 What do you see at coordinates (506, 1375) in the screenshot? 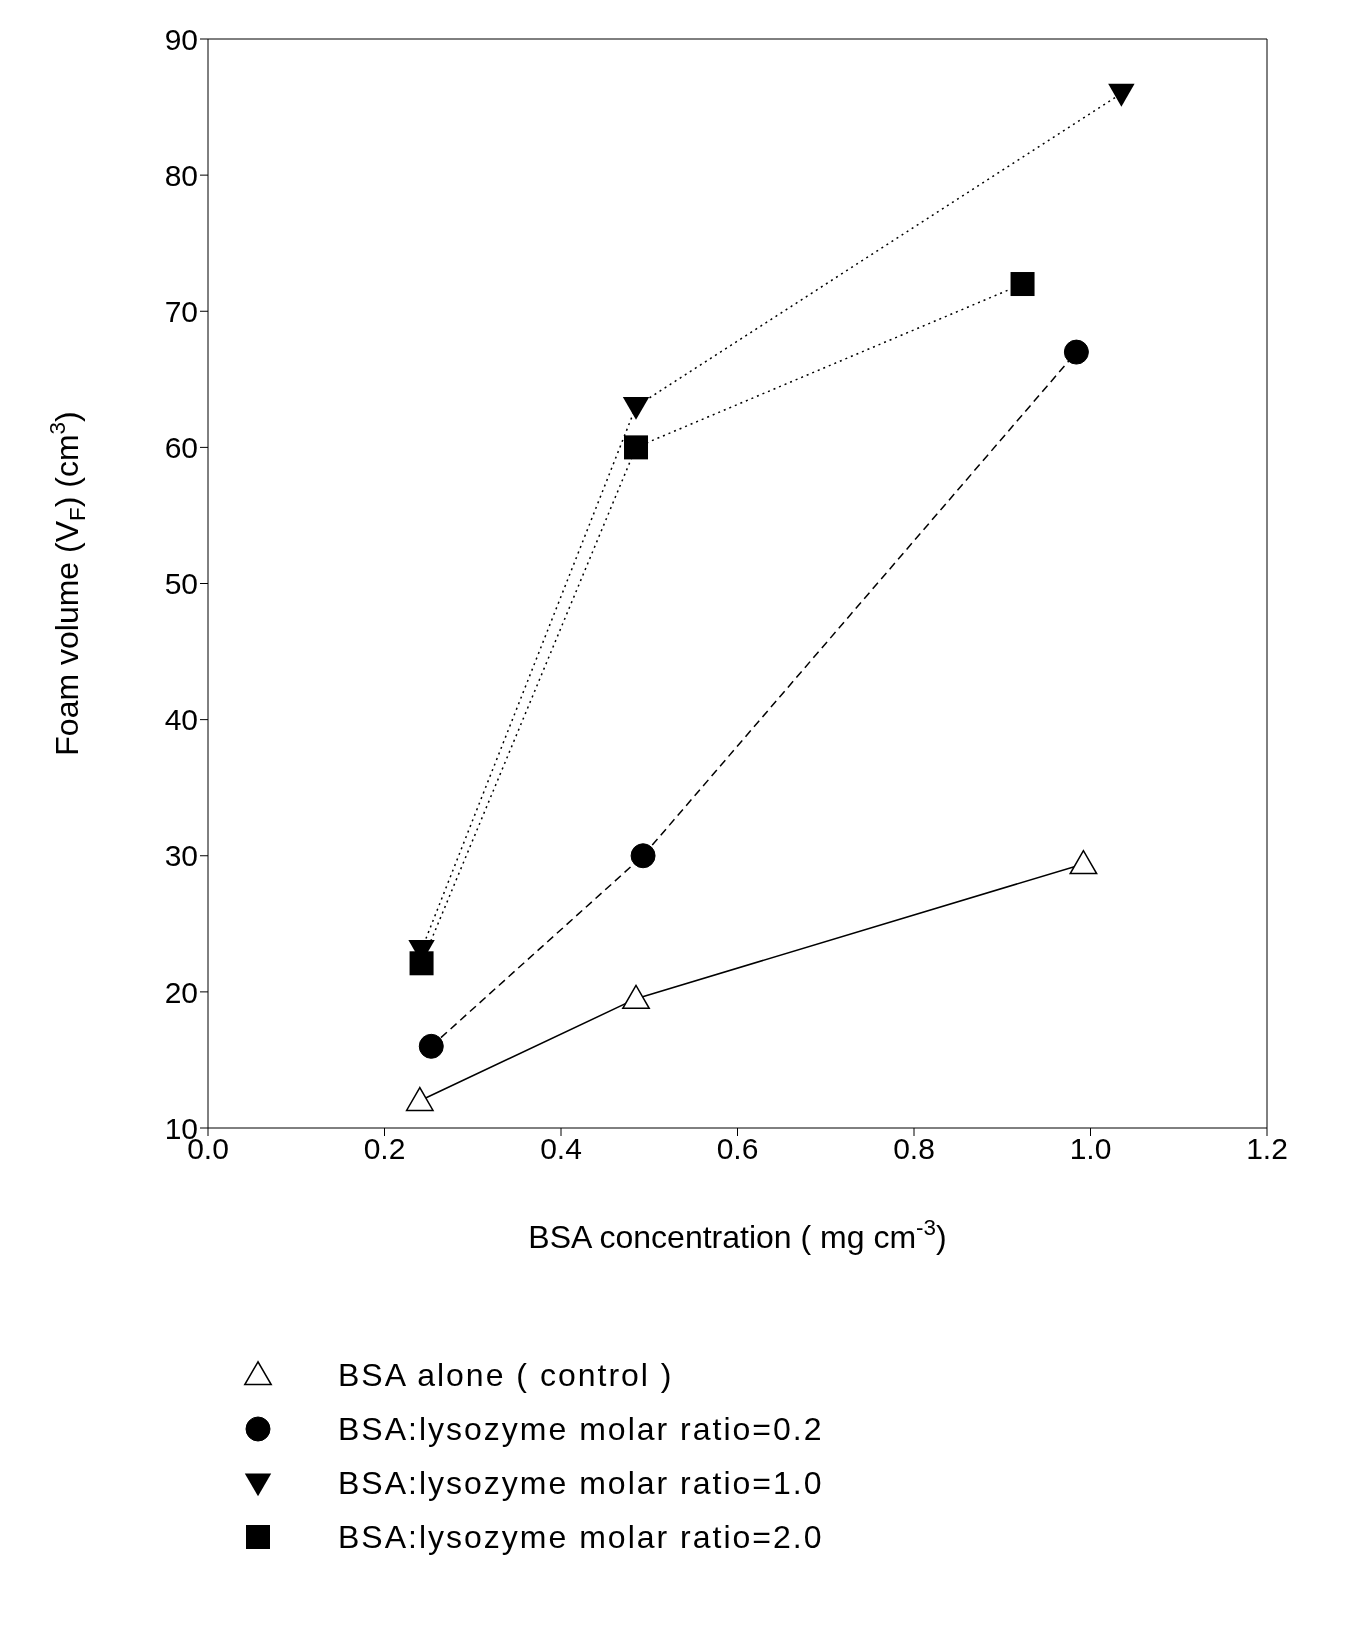
I see `legend-label: BSA alone ( control )` at bounding box center [506, 1375].